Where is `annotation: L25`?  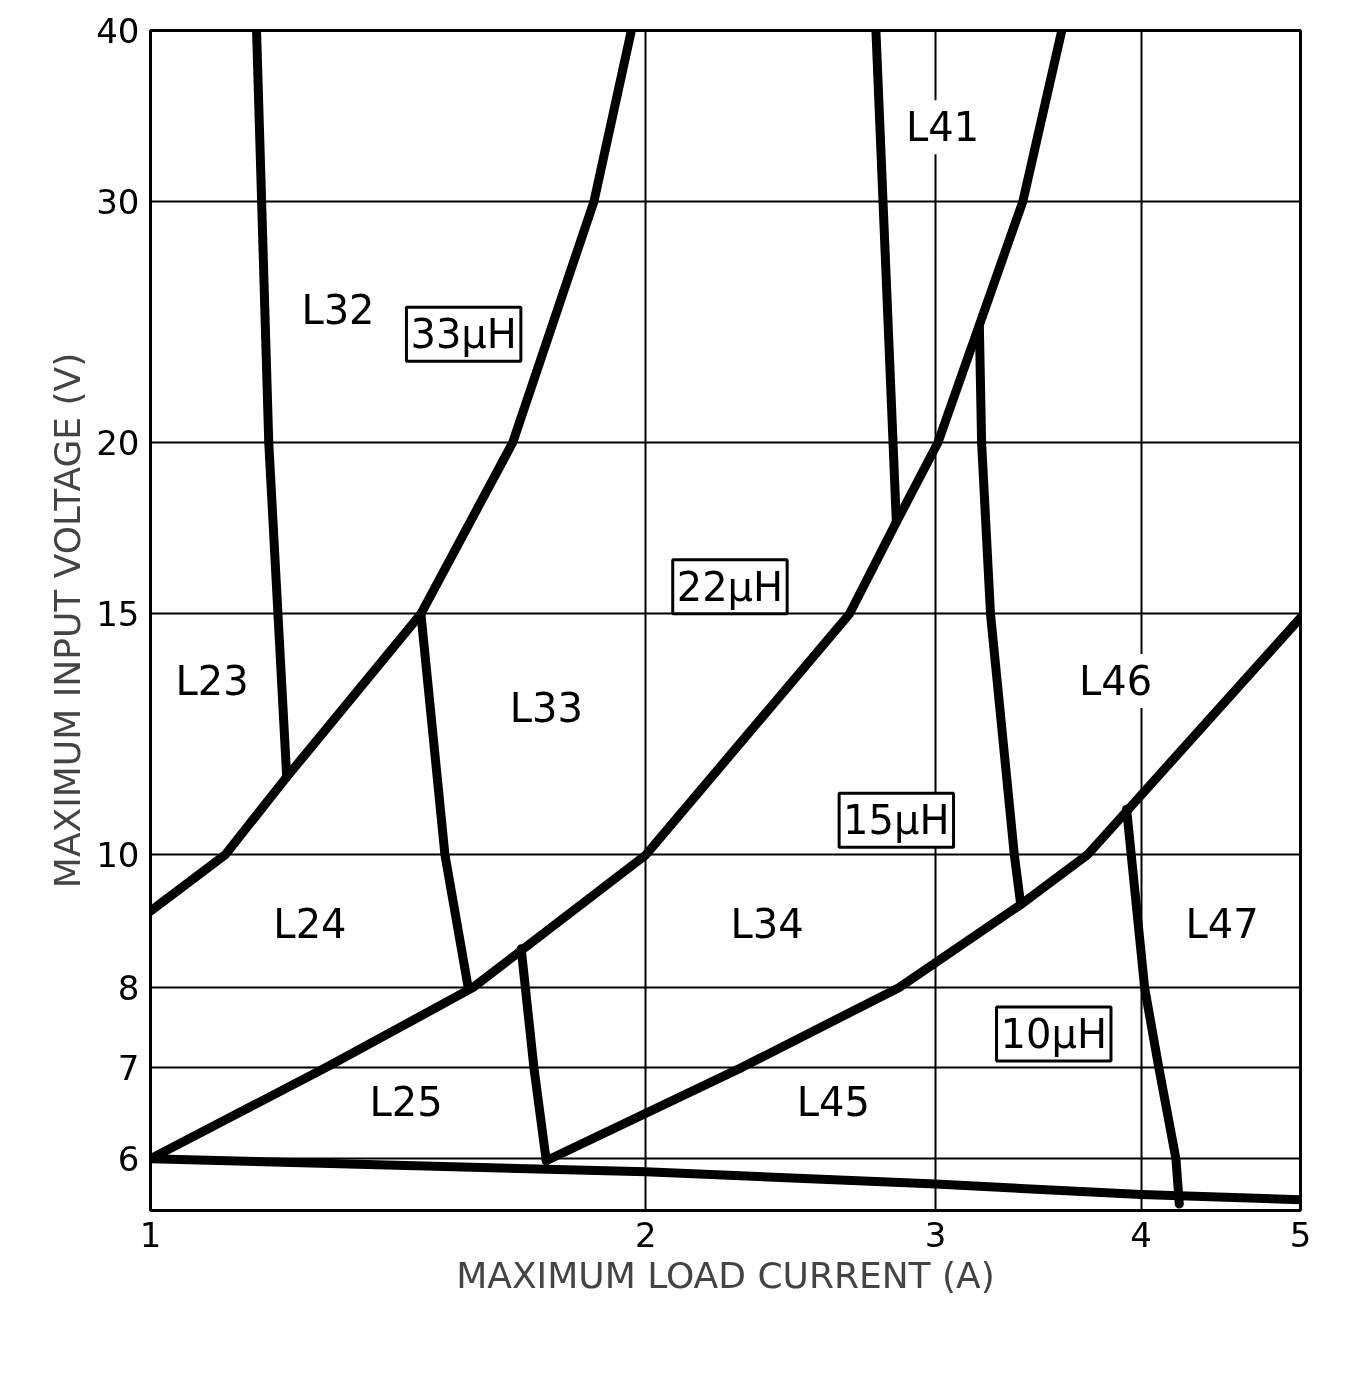 annotation: L25 is located at coordinates (406, 1102).